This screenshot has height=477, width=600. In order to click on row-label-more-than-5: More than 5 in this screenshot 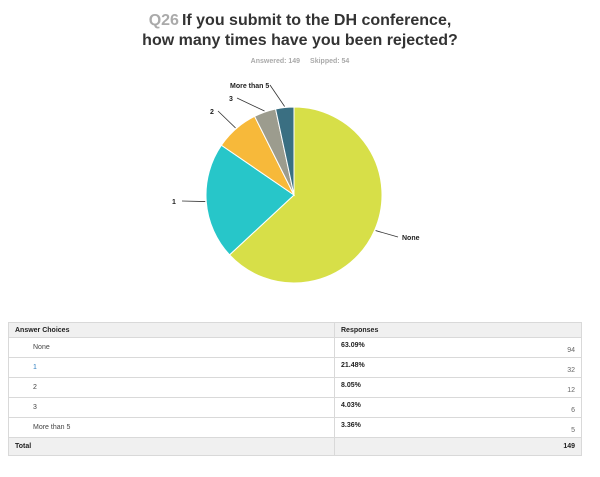, I will do `click(52, 427)`.